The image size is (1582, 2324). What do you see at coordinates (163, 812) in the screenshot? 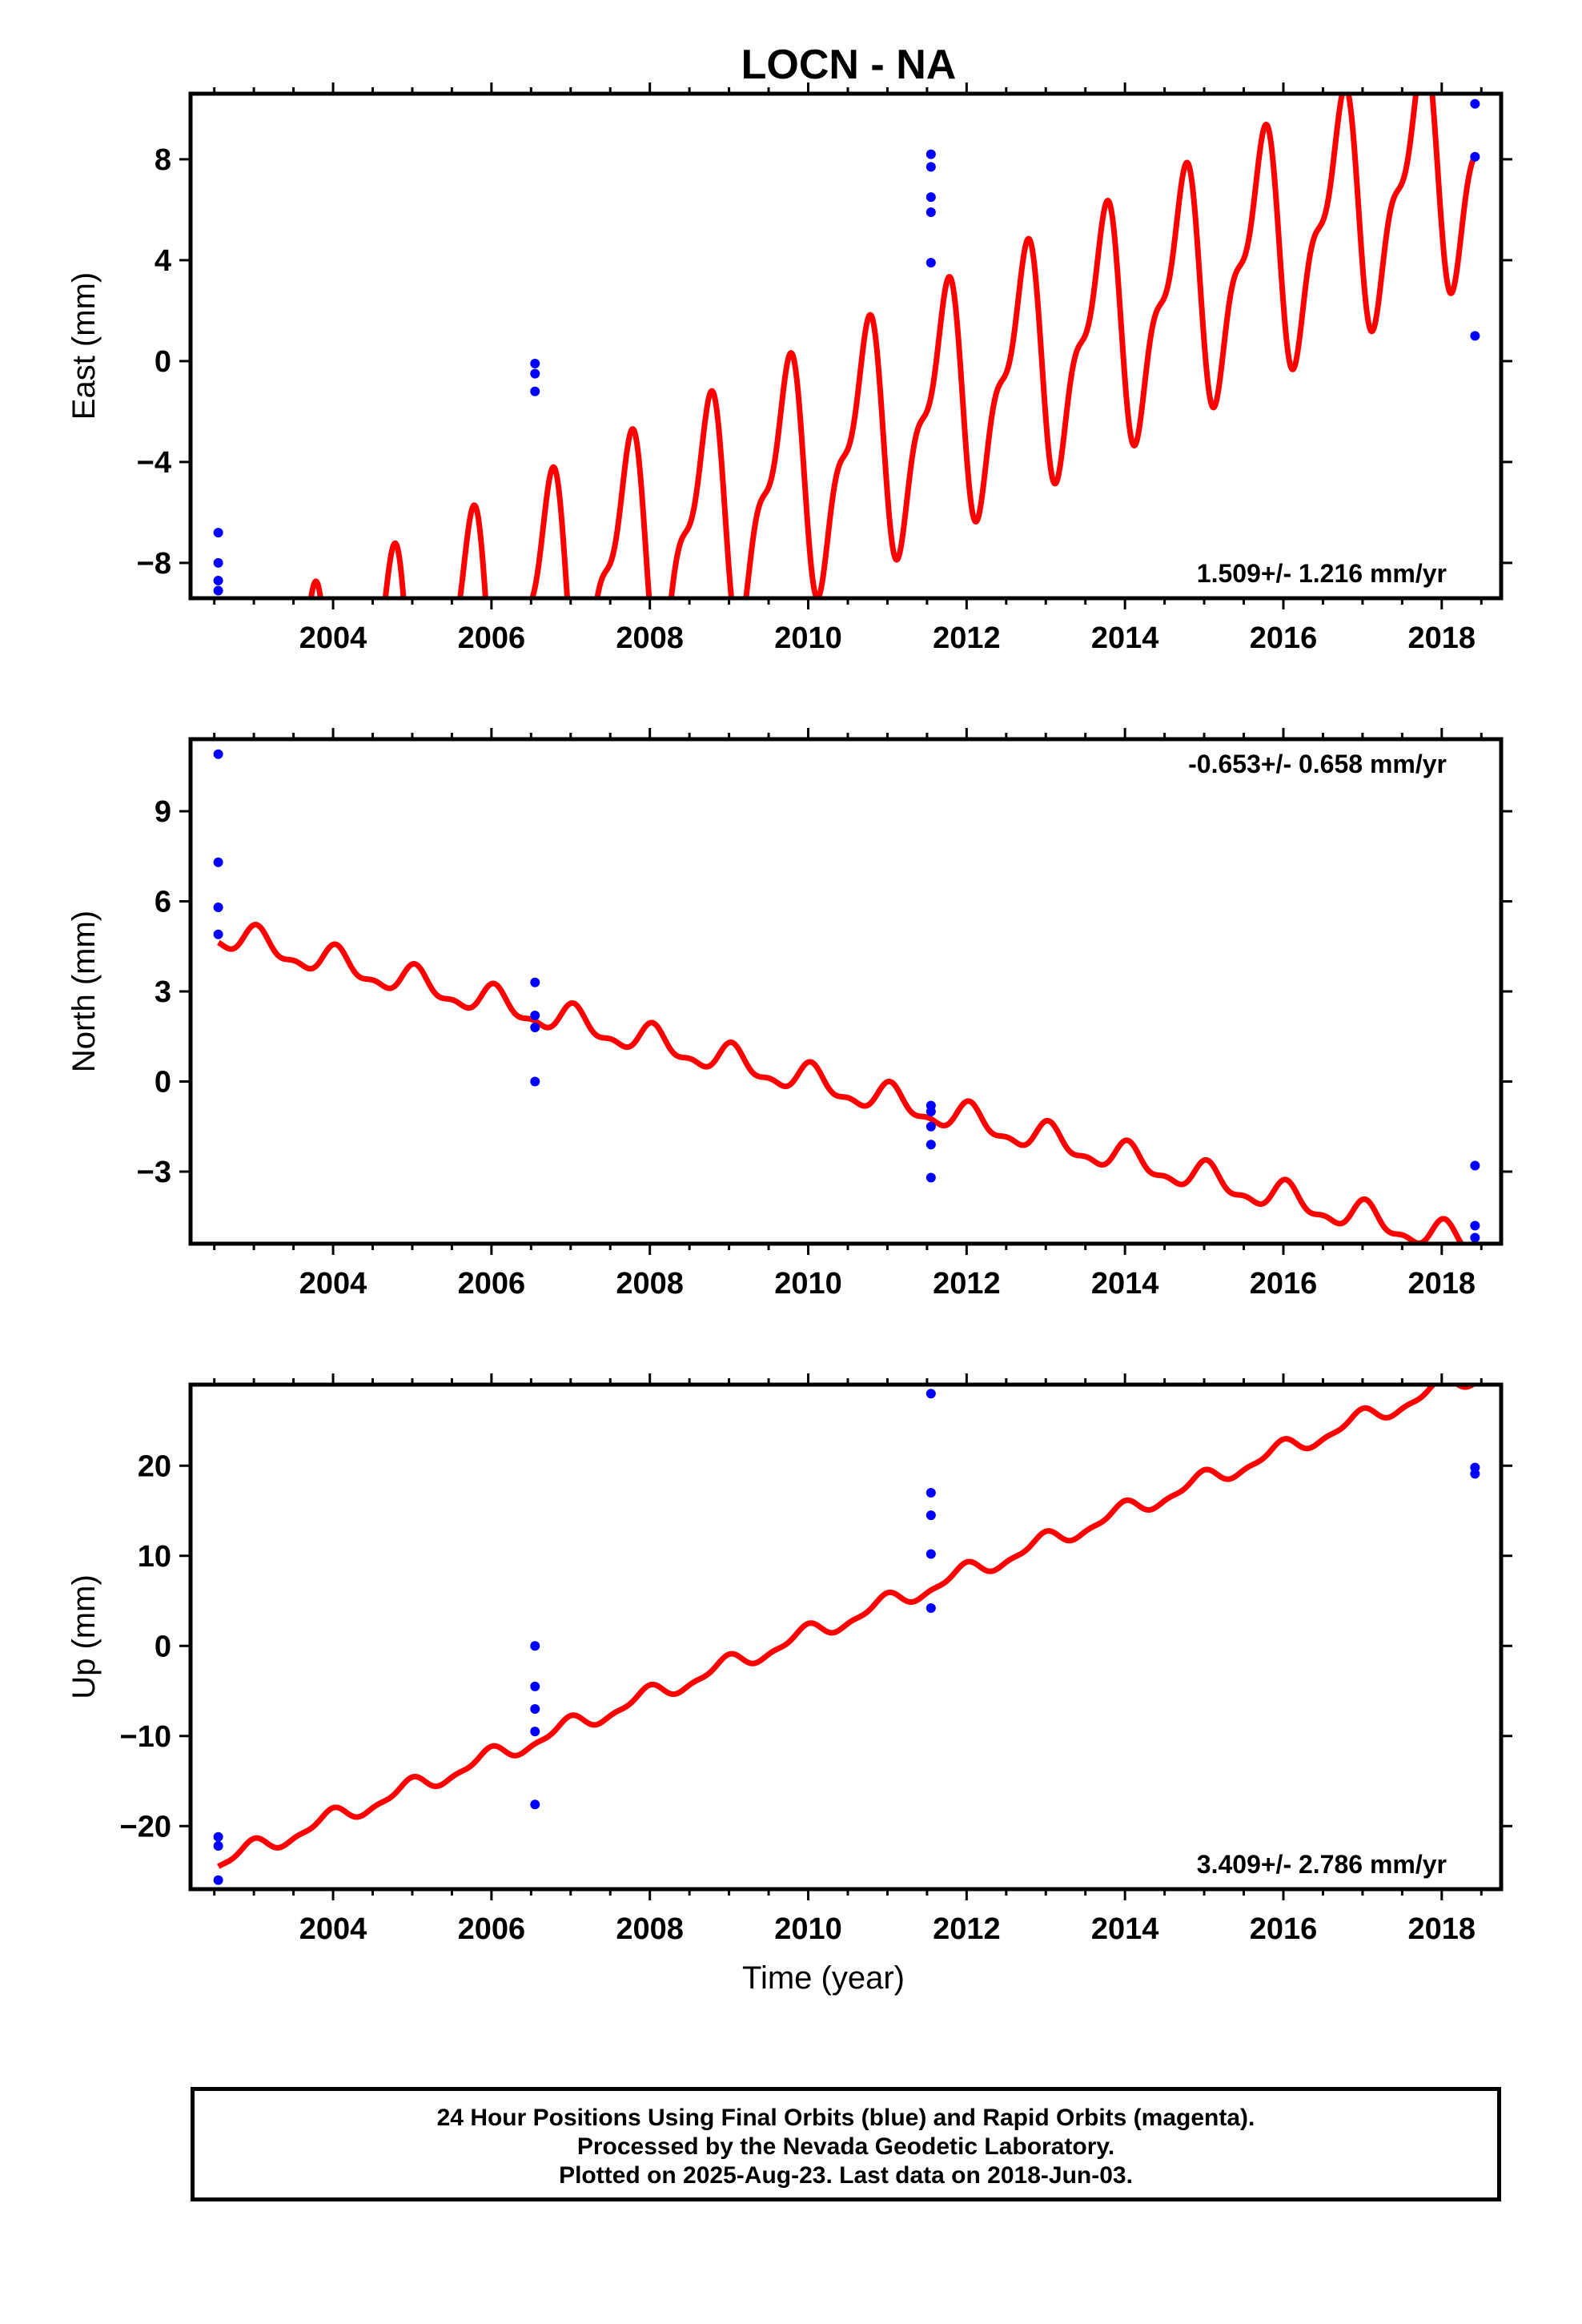
I see `y-tick-label-north: 9` at bounding box center [163, 812].